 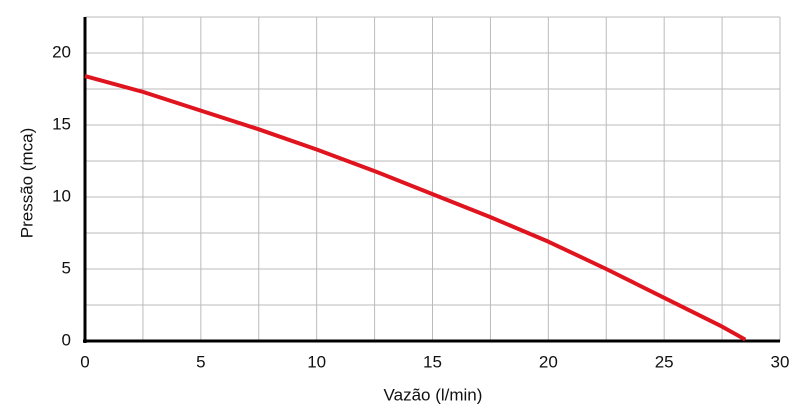 What do you see at coordinates (780, 361) in the screenshot?
I see `x-tick-label: 30` at bounding box center [780, 361].